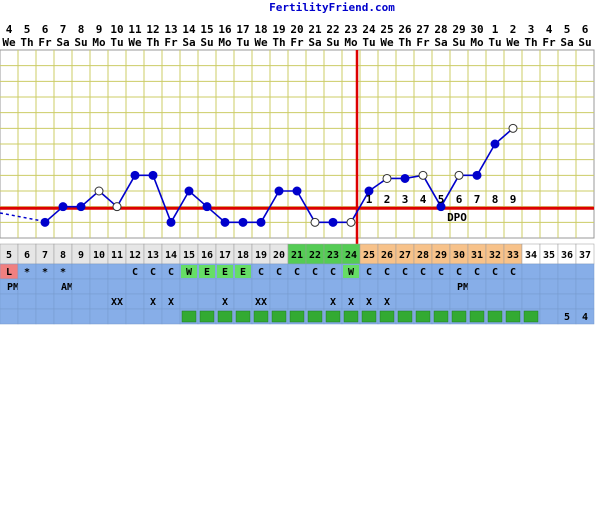  Describe the element at coordinates (549, 255) in the screenshot. I see `cycle-day-label: 35` at that location.